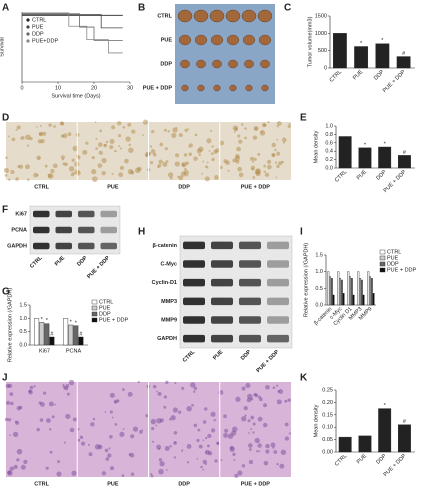 This screenshot has height=500, width=423. What do you see at coordinates (5, 210) in the screenshot?
I see `panel-label: F` at bounding box center [5, 210].